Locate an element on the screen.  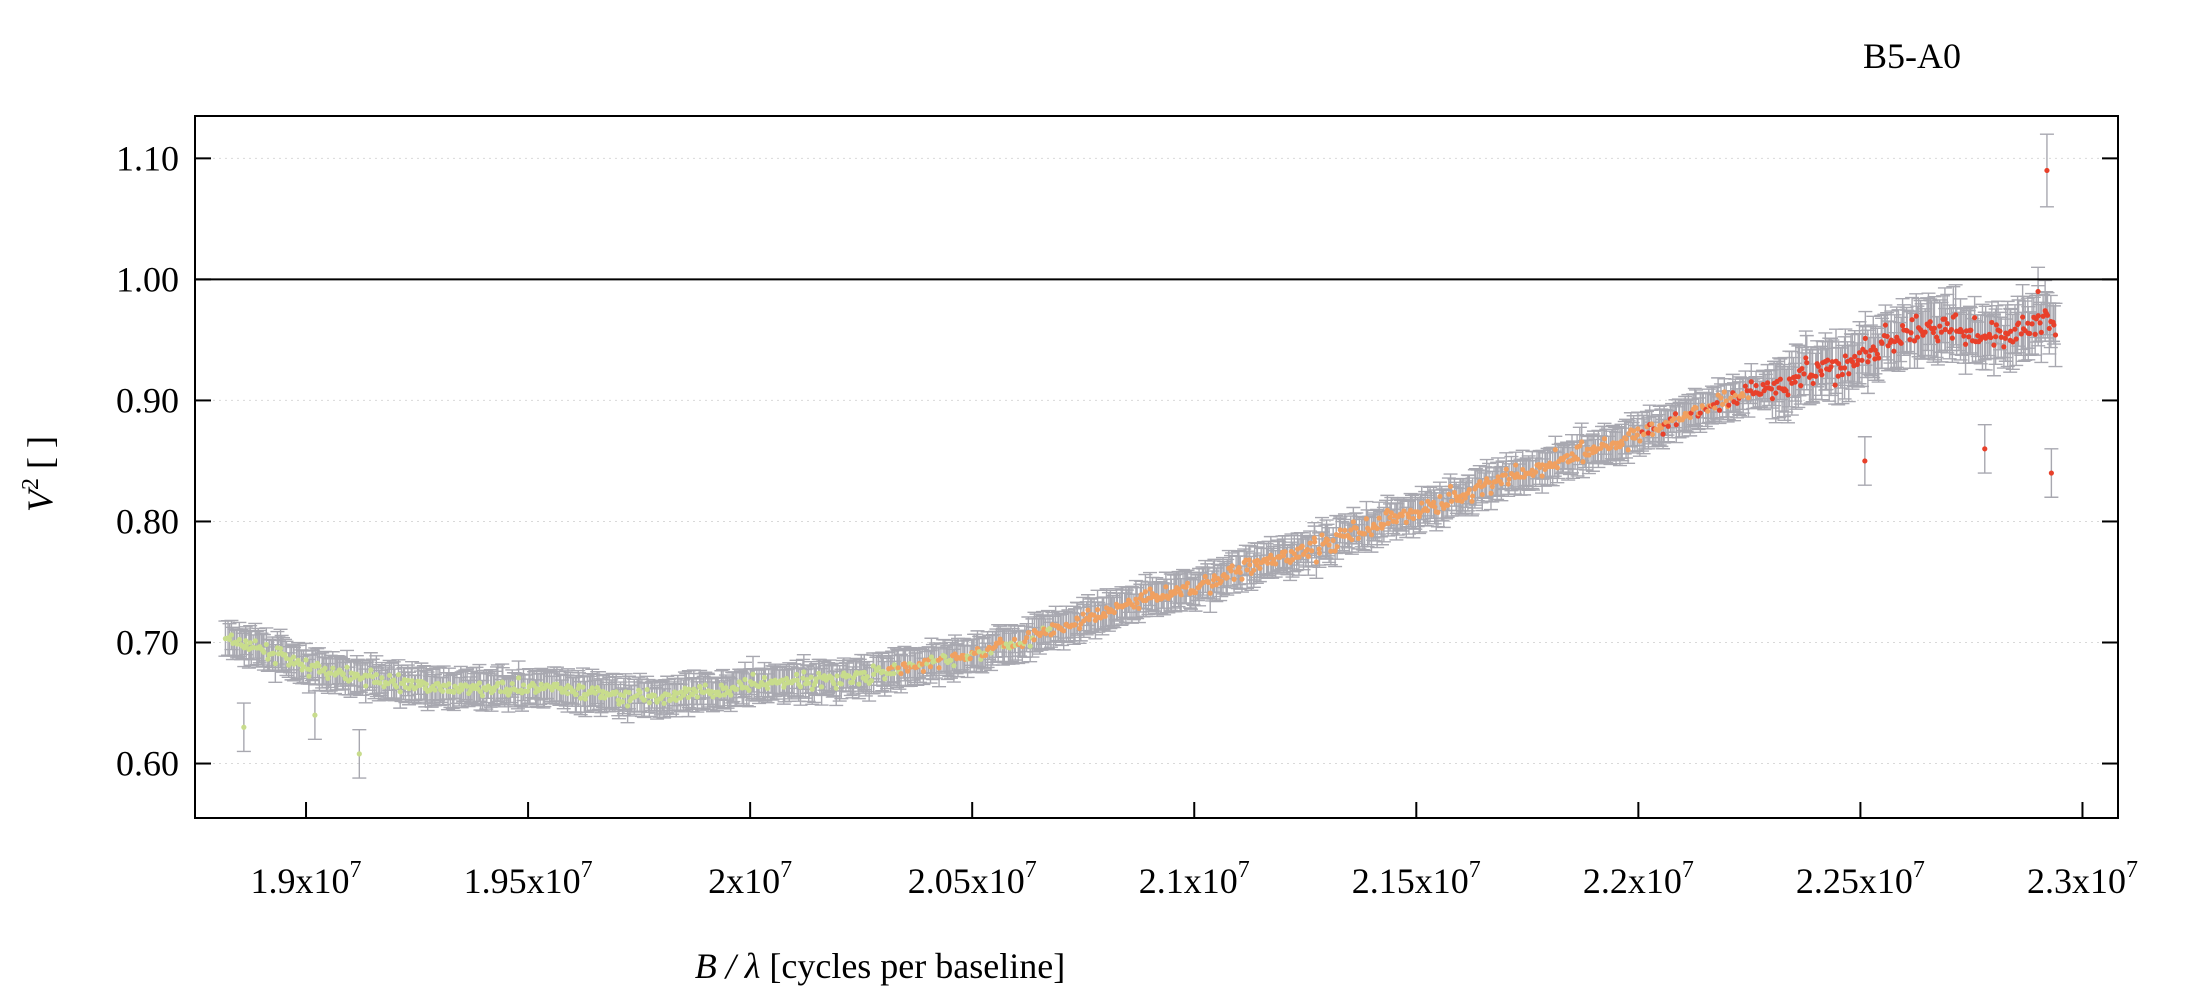
y-axis-title-symbol: V is located at coordinates (40, 499).